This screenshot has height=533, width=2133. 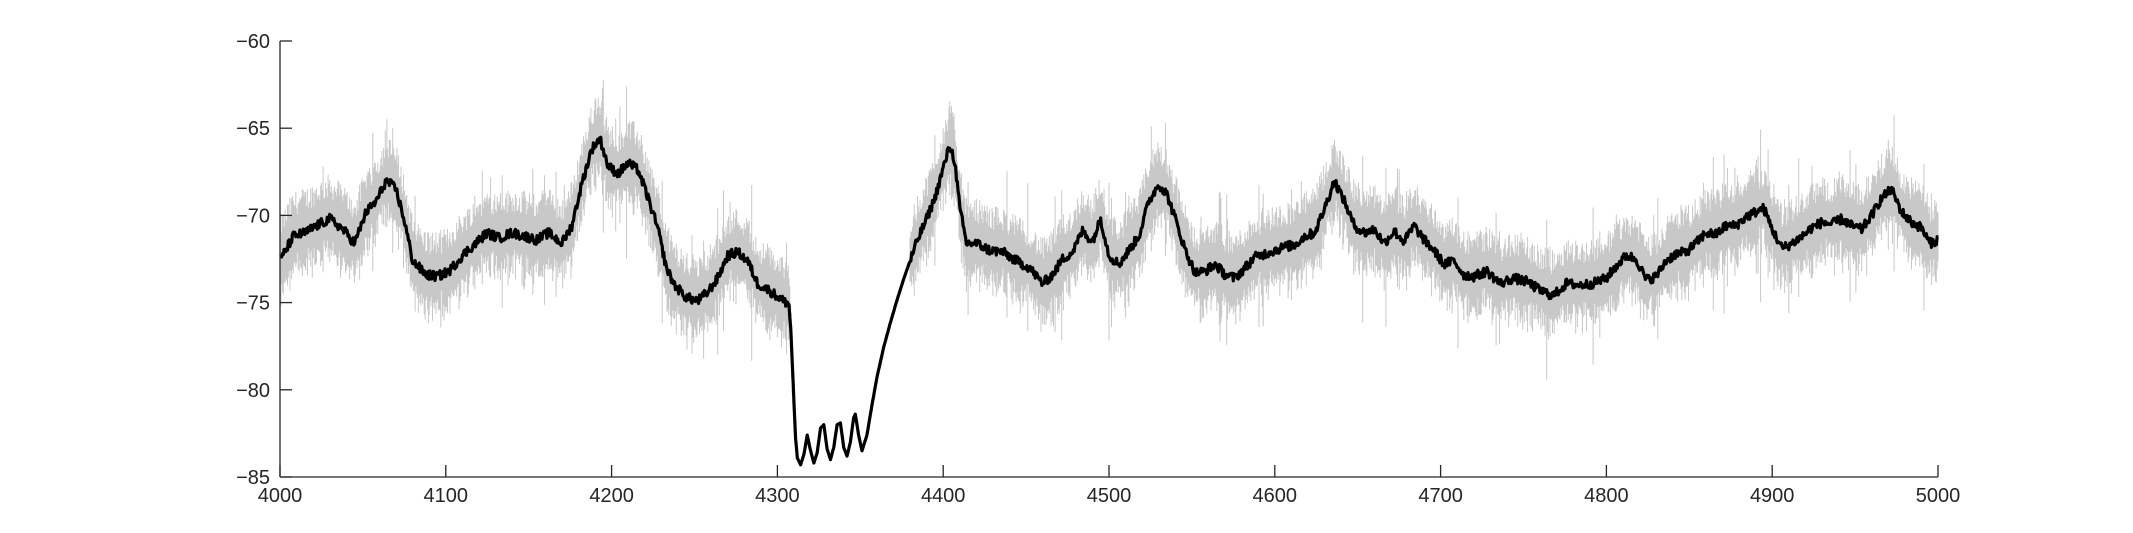 What do you see at coordinates (1275, 496) in the screenshot?
I see `x-tick-label: 4600` at bounding box center [1275, 496].